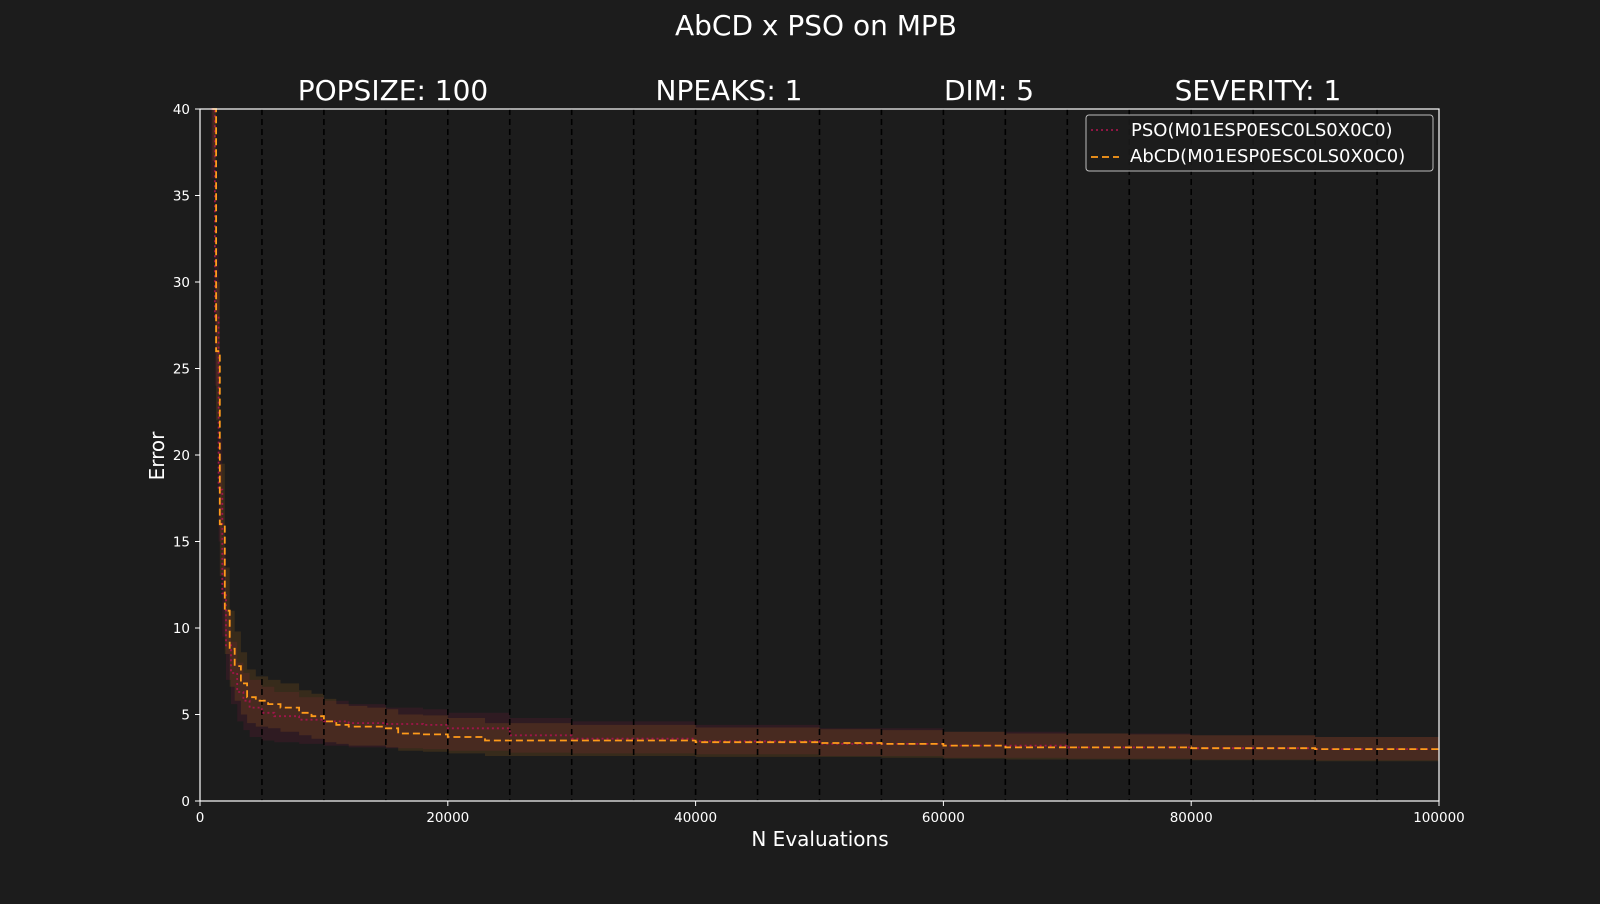  I want to click on y-tick-label: 40, so click(181, 110).